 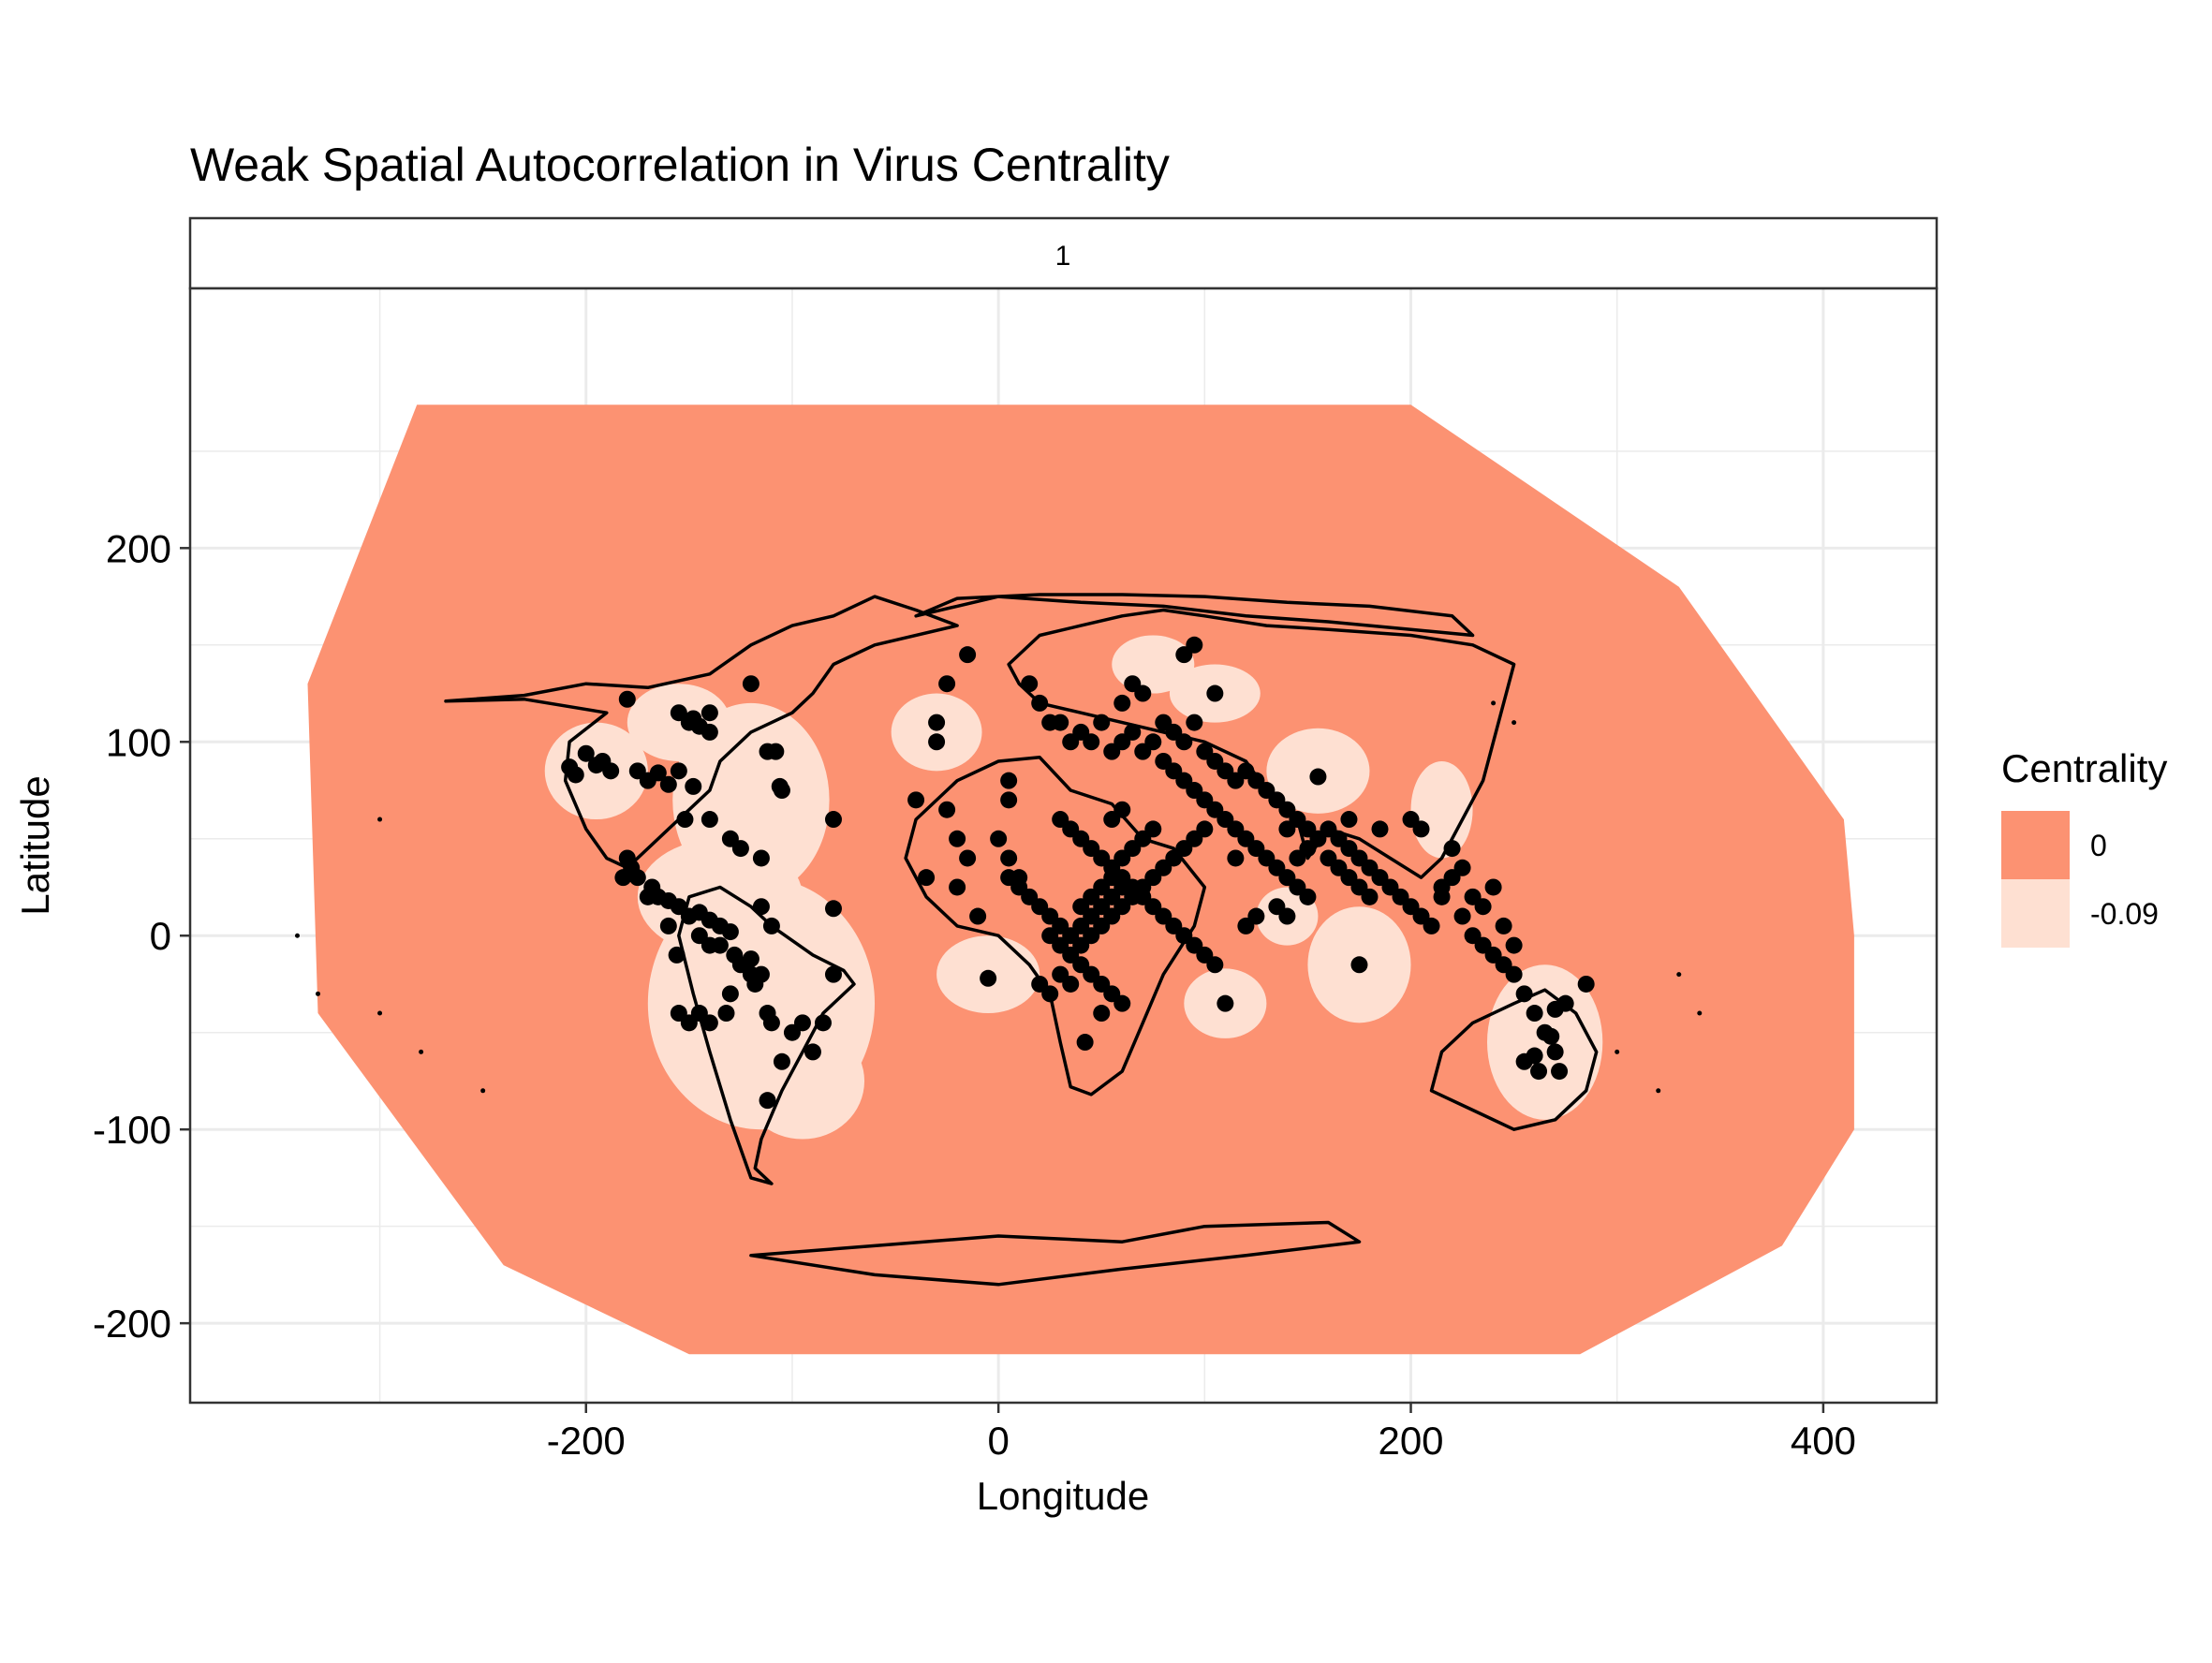 I want to click on y-tick-label: -100, so click(x=132, y=1130).